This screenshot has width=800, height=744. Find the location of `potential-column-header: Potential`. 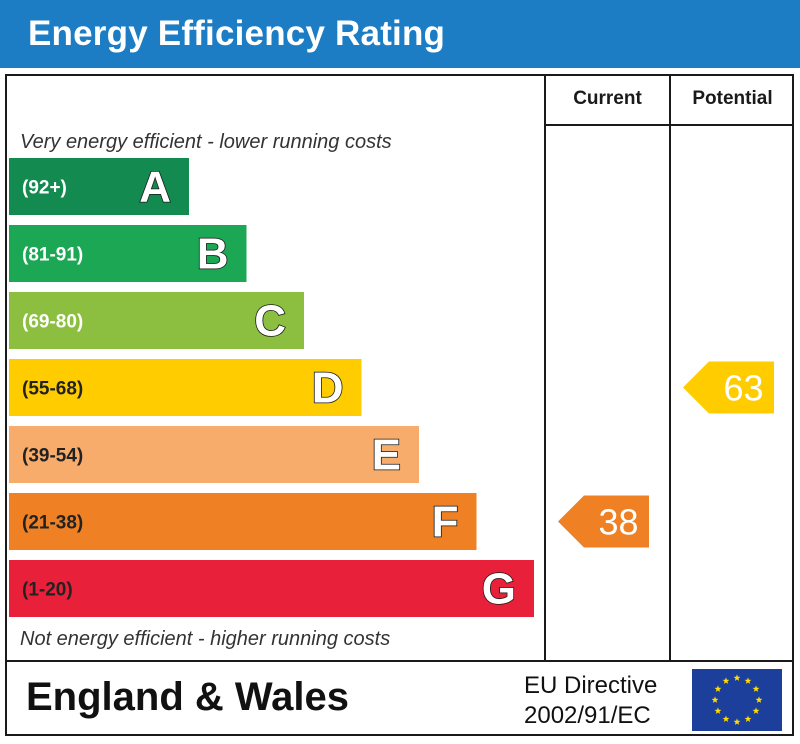

potential-column-header: Potential is located at coordinates (732, 98).